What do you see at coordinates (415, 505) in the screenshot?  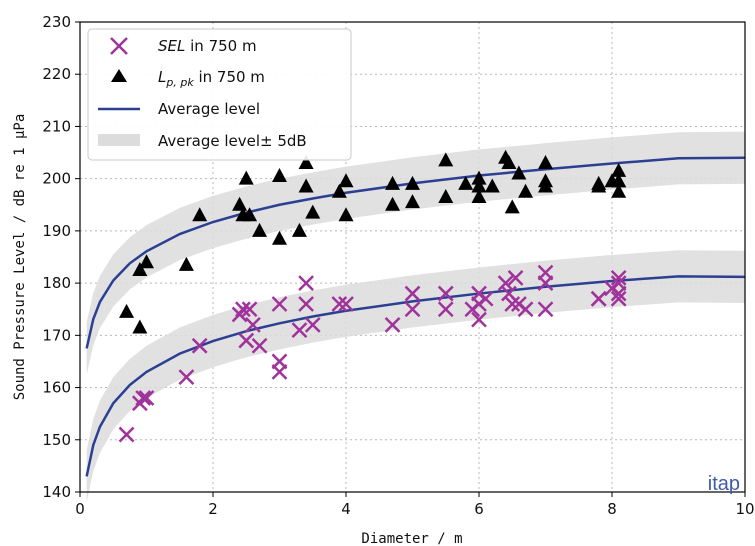 I see `x-ticks: 0 2 4 6 8 10` at bounding box center [415, 505].